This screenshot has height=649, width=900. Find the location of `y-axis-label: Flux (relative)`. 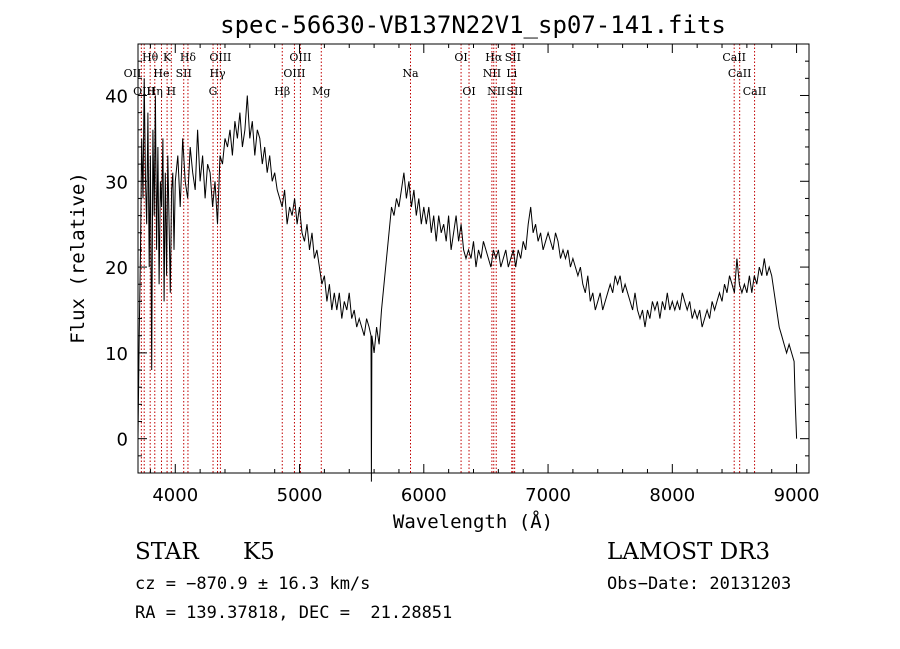

y-axis-label: Flux (relative) is located at coordinates (78, 258).